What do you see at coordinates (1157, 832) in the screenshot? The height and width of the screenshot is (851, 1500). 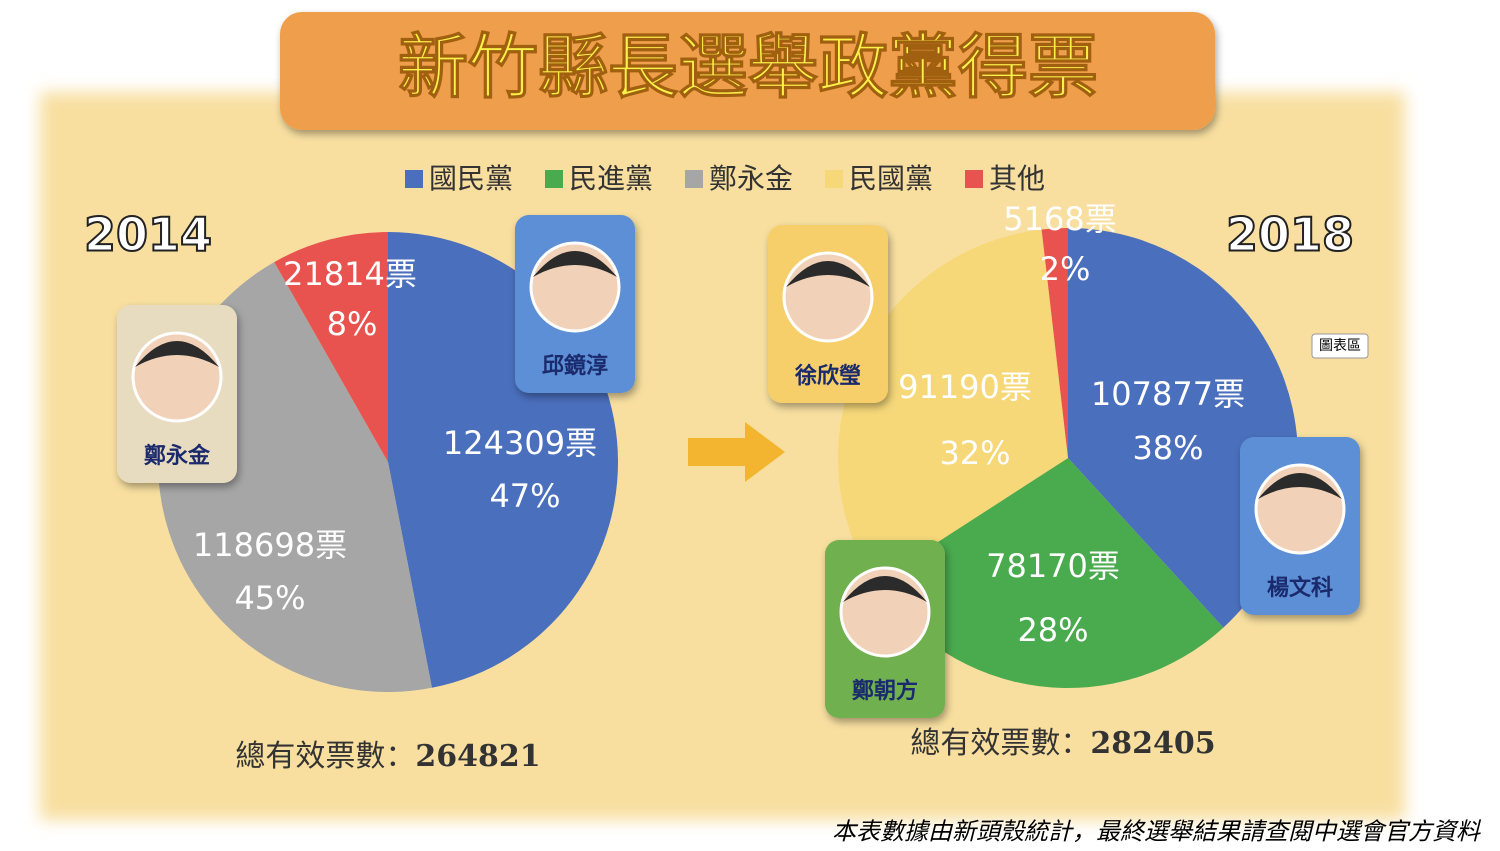 I see `footnote: 本表數據由新頭殼統計，最終選舉結果請查閱中選會官方資料` at bounding box center [1157, 832].